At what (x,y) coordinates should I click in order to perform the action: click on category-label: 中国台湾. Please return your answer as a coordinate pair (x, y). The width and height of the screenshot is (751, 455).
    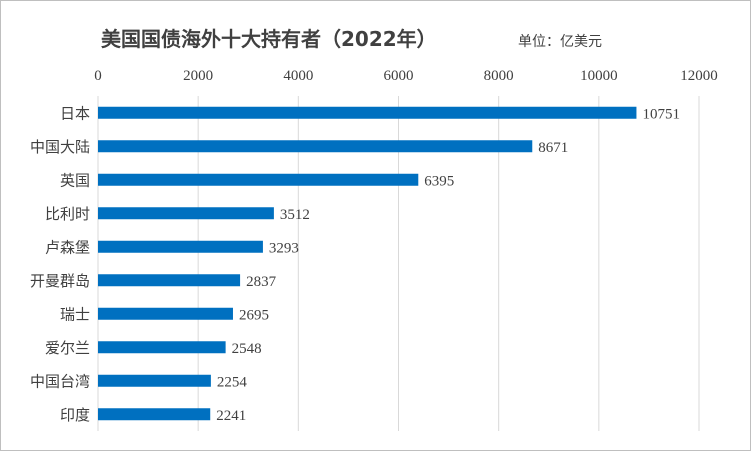
    Looking at the image, I should click on (60, 381).